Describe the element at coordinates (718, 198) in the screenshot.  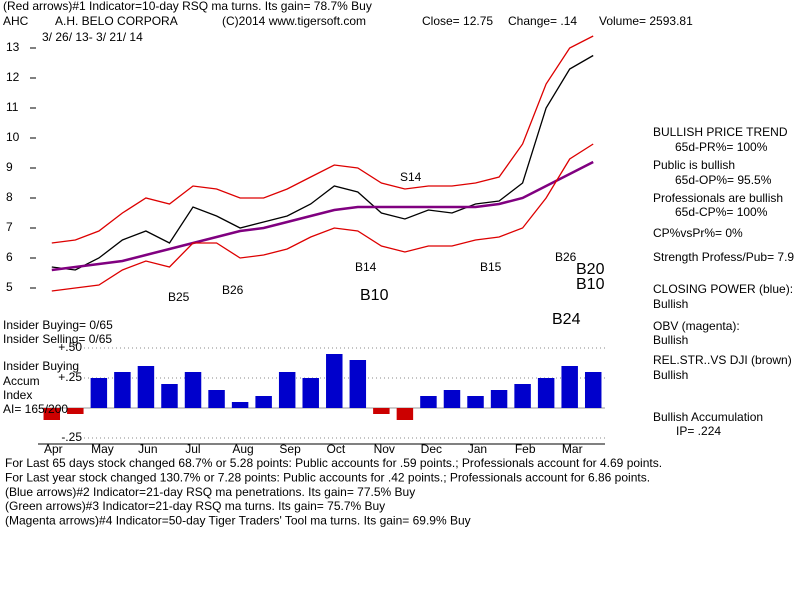
I see `side-label: Professionals are bullish` at that location.